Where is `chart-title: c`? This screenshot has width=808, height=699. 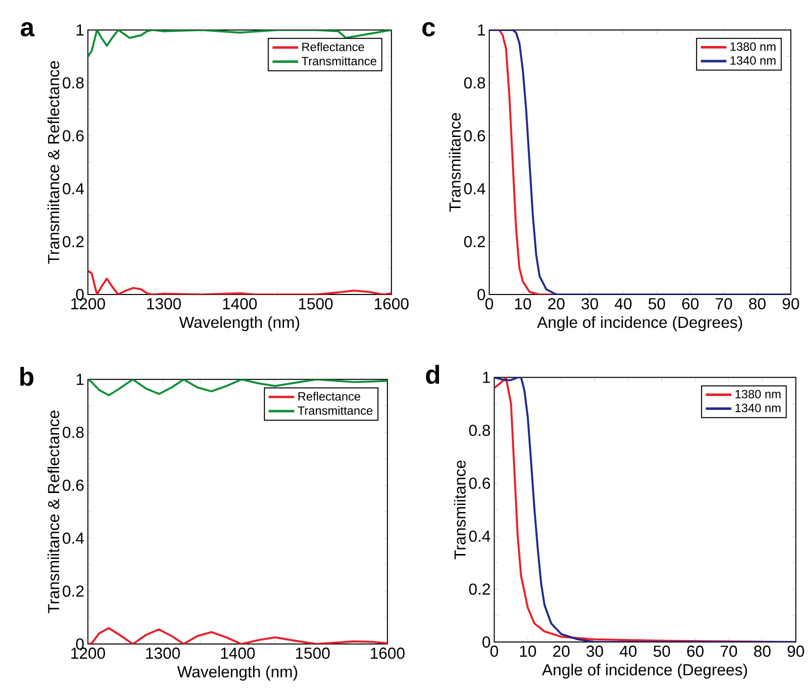 chart-title: c is located at coordinates (429, 29).